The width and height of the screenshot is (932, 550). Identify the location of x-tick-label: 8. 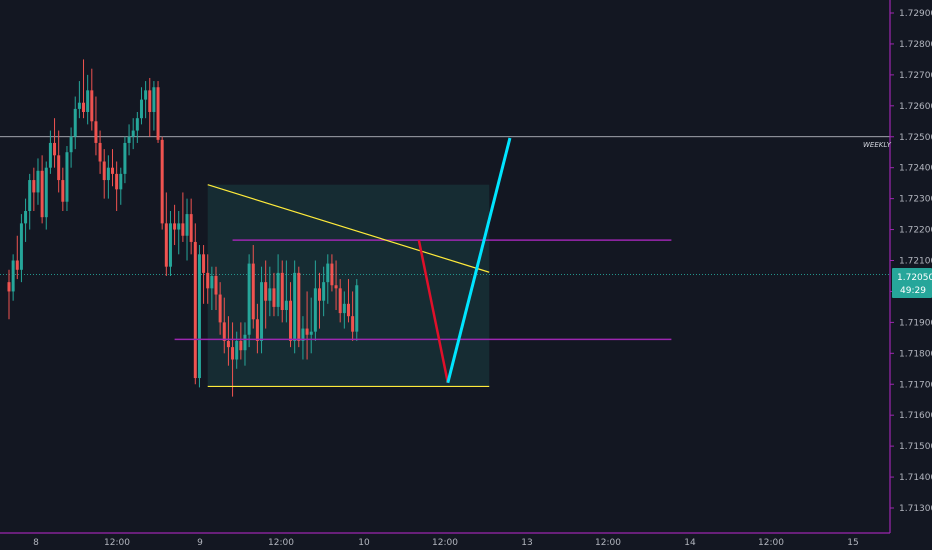
(36, 543).